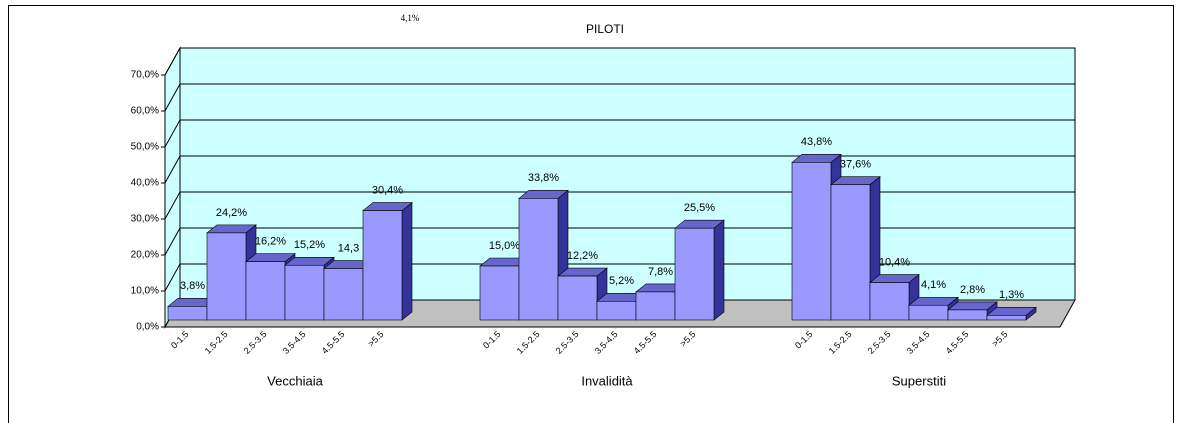 This screenshot has height=423, width=1182. Describe the element at coordinates (543, 178) in the screenshot. I see `value-label: 33,8%` at that location.